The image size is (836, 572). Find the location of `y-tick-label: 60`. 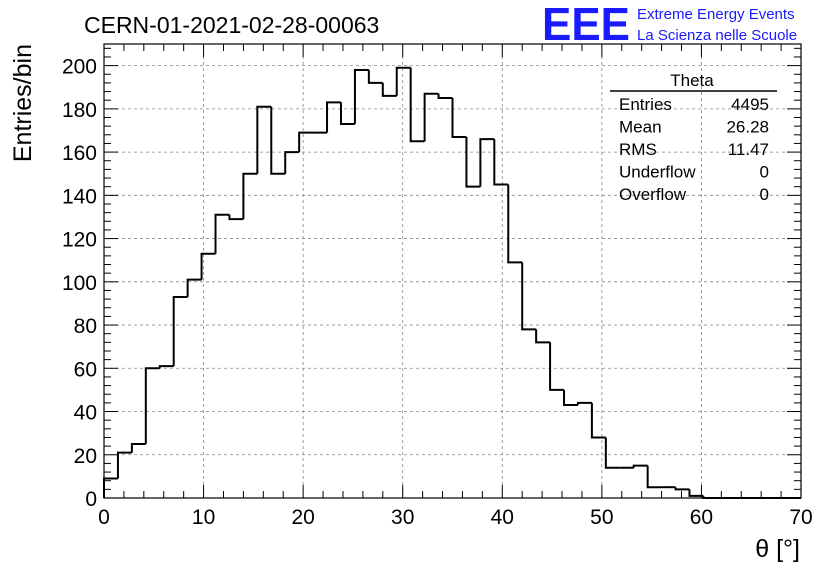

y-tick-label: 60 is located at coordinates (85, 369).